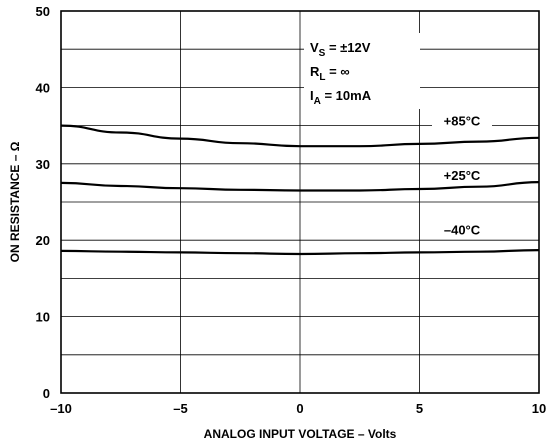  I want to click on conditions-block: VS = ±12V RL = ∞ IA = 10mA, so click(362, 71).